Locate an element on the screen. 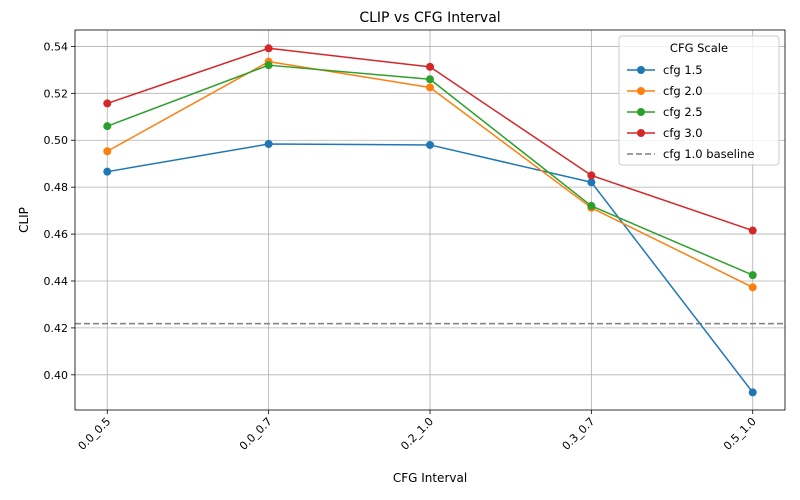  chart-title: CLIP vs CFG Interval is located at coordinates (429, 18).